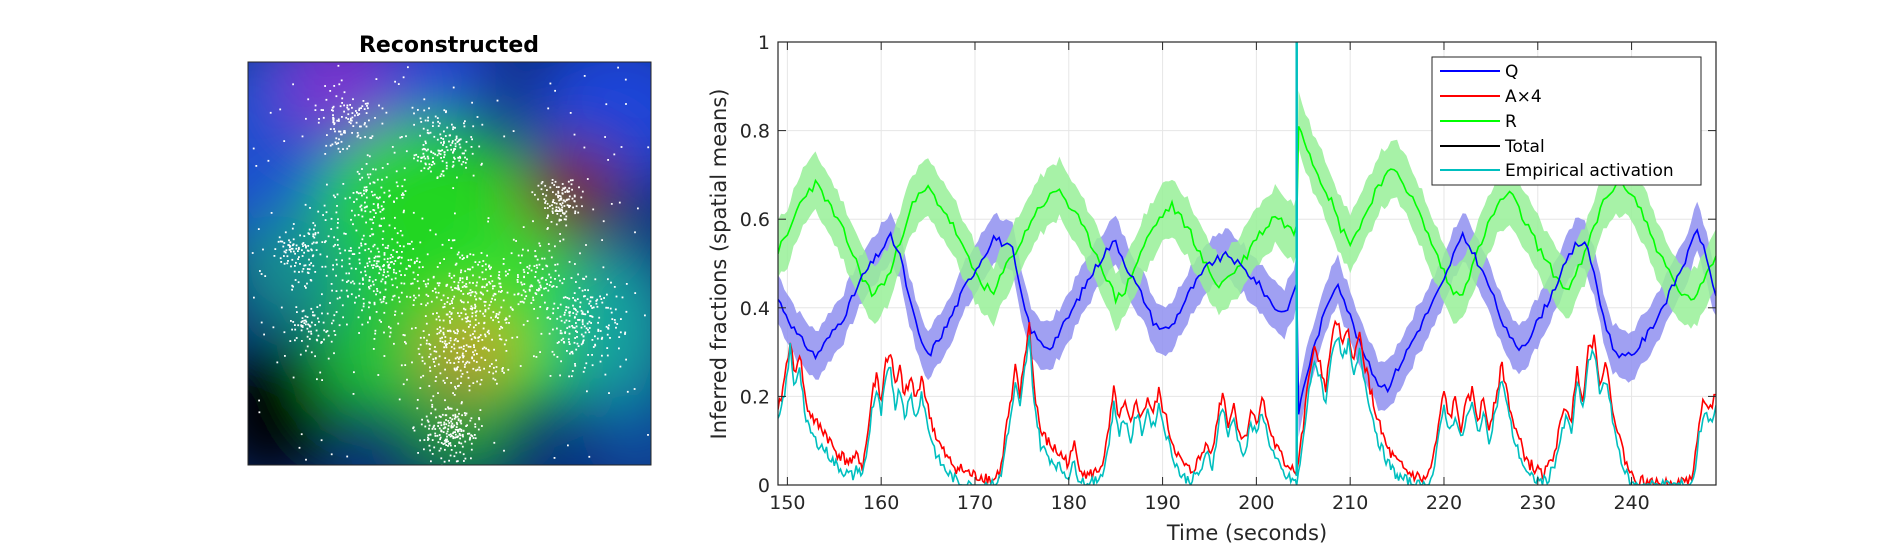 The image size is (1891, 544). What do you see at coordinates (764, 43) in the screenshot?
I see `y-tick-label: 1` at bounding box center [764, 43].